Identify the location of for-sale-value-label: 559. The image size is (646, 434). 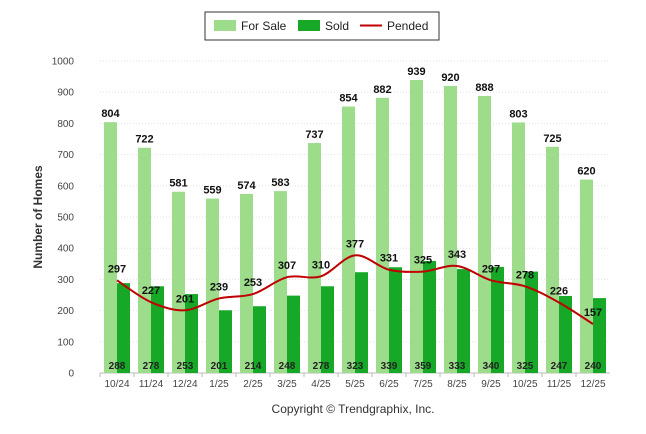
(212, 191).